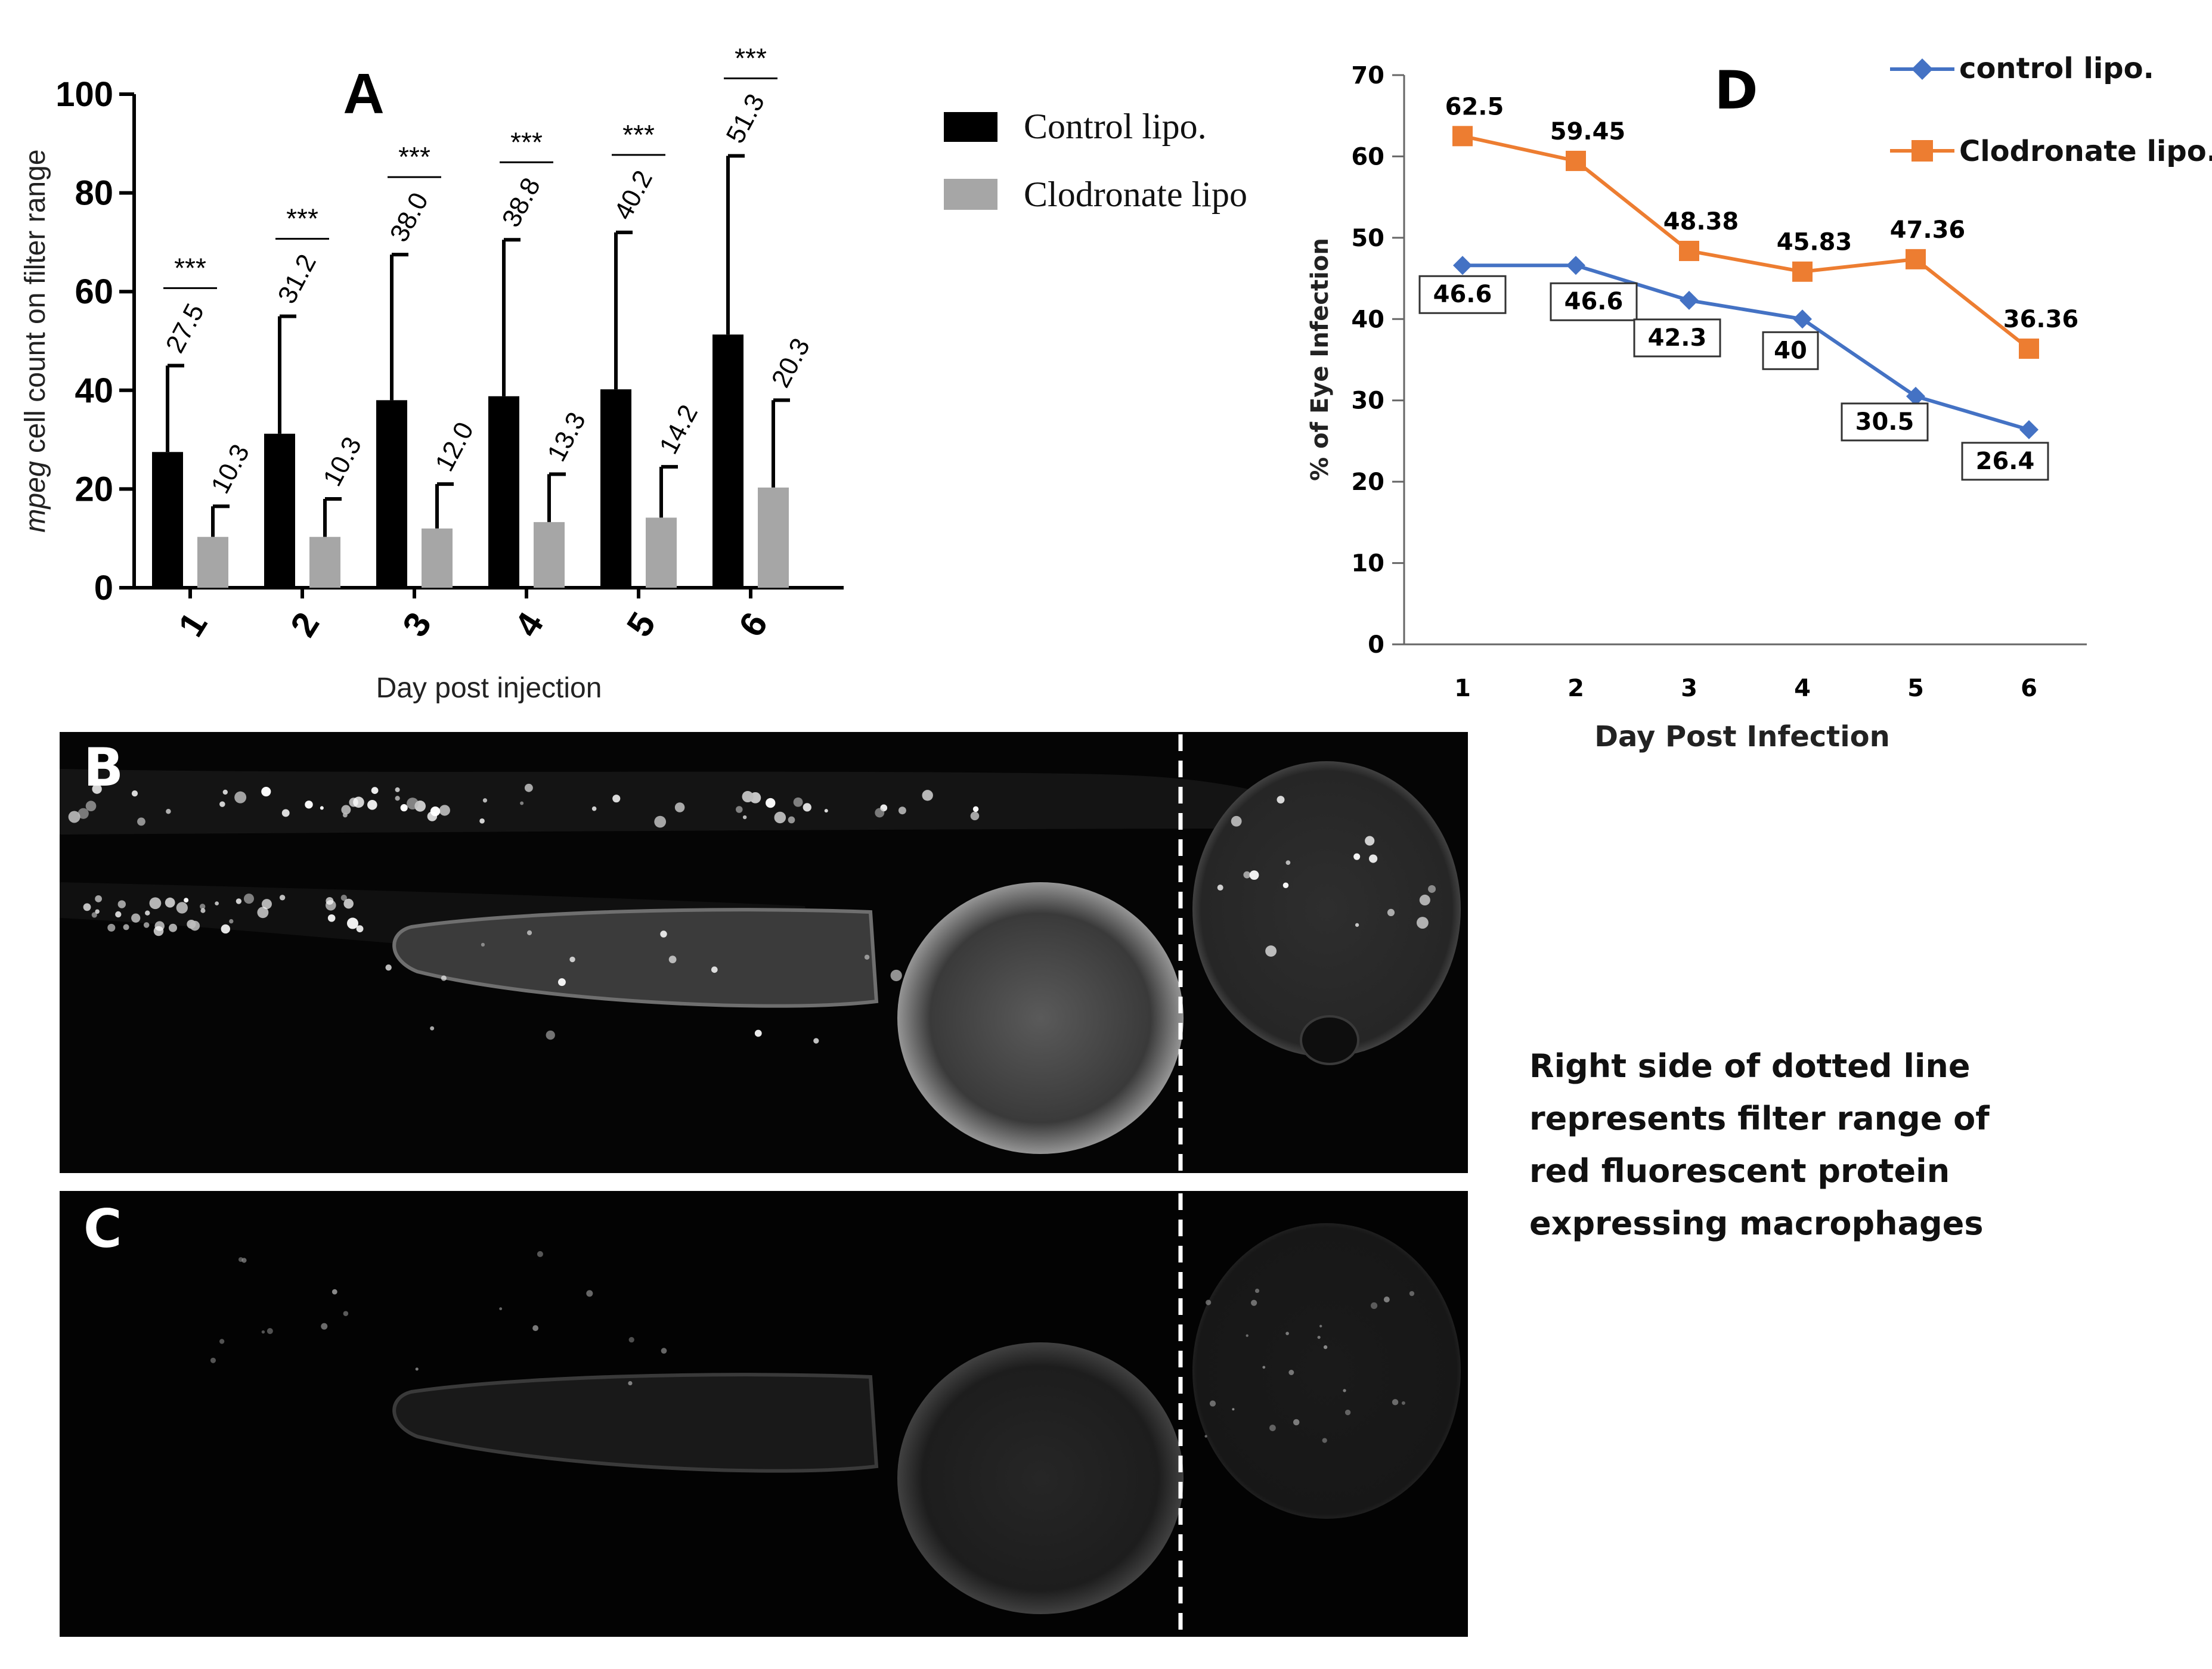  I want to click on d-data-label-clodronate: 45.83, so click(1814, 243).